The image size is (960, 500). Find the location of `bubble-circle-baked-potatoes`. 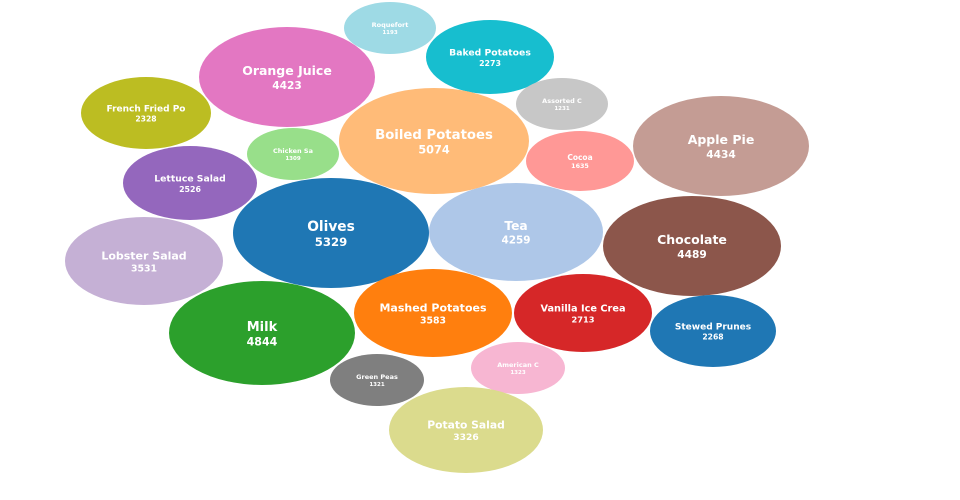

bubble-circle-baked-potatoes is located at coordinates (490, 57).